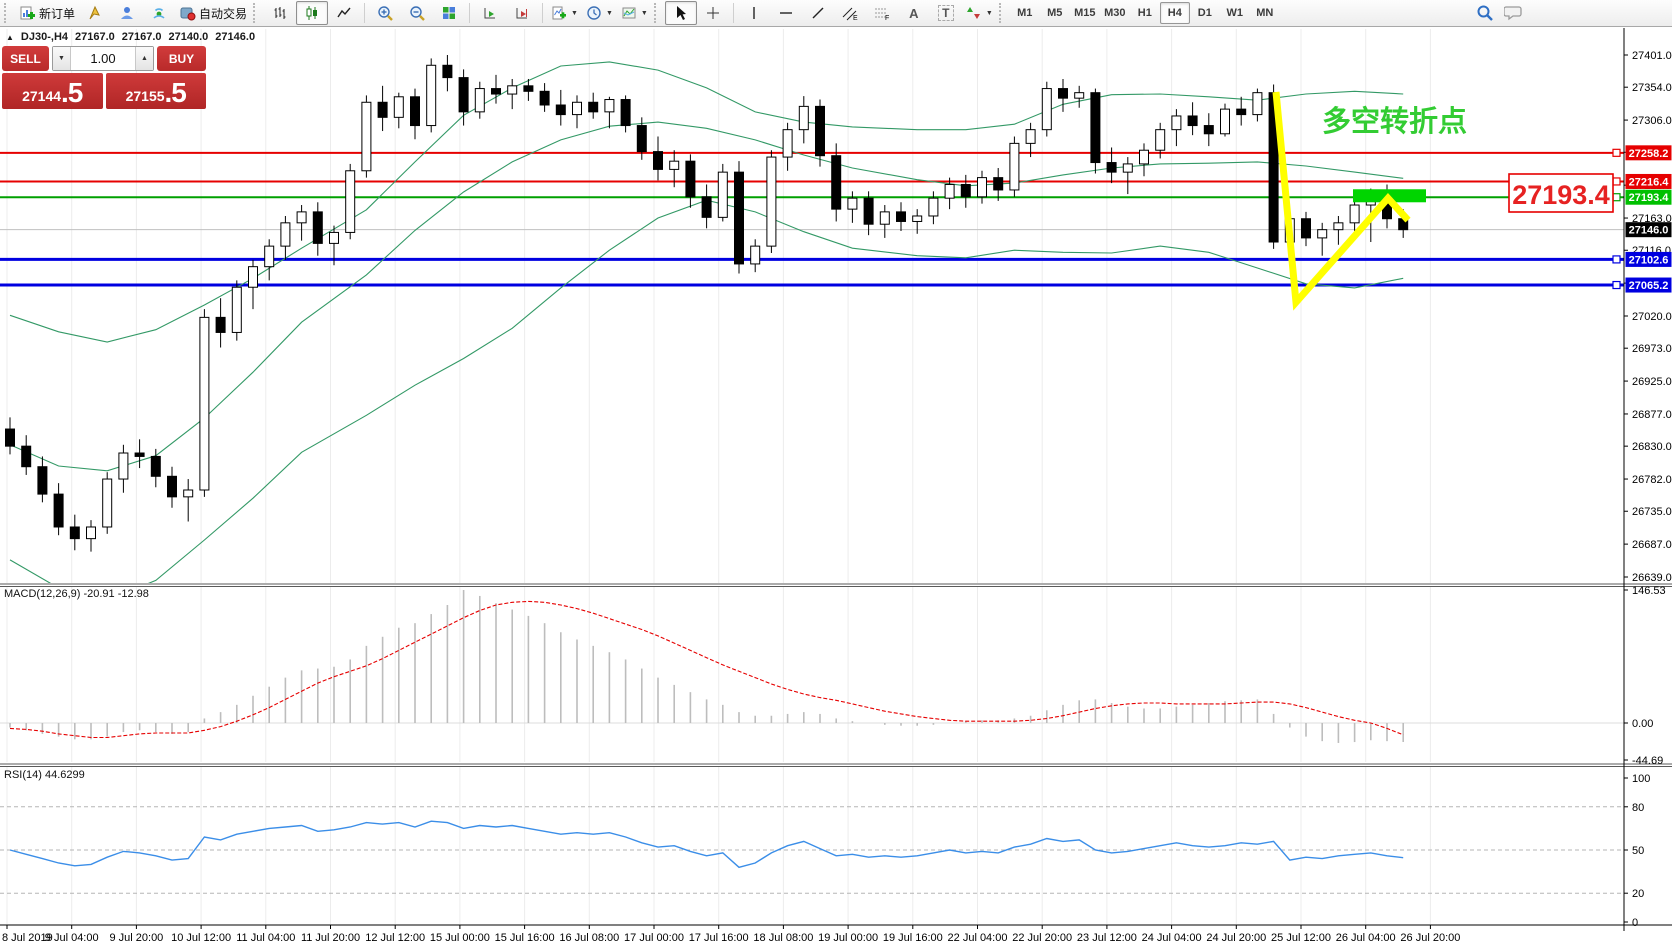 This screenshot has width=1672, height=951. Describe the element at coordinates (1115, 13) in the screenshot. I see `timeframe-button-m30: M30` at that location.